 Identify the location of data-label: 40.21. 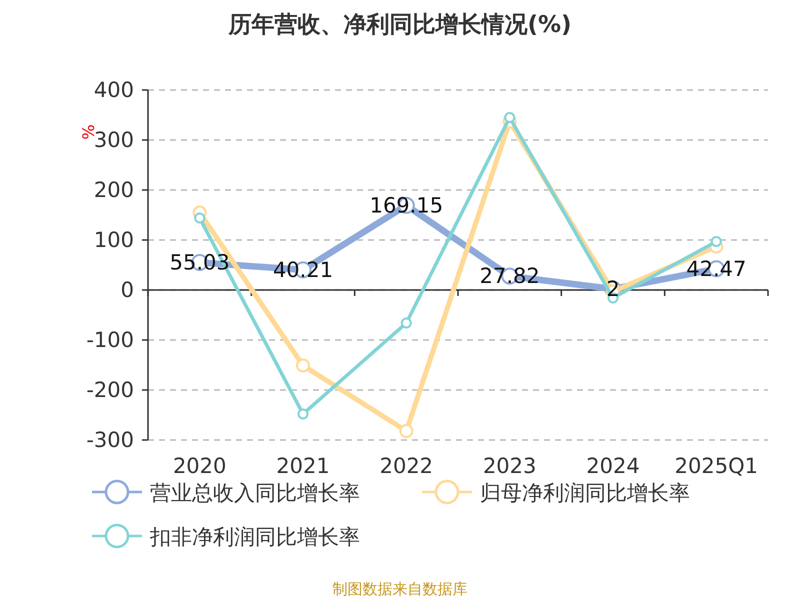
(303, 270).